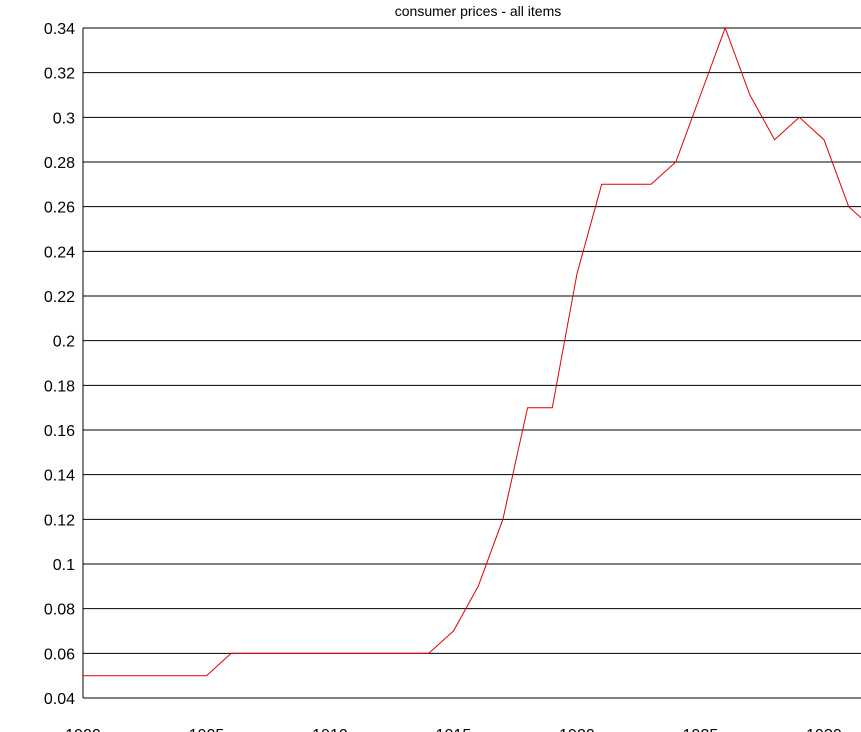 The image size is (861, 732). What do you see at coordinates (64, 565) in the screenshot?
I see `y-tick-label: 0.1` at bounding box center [64, 565].